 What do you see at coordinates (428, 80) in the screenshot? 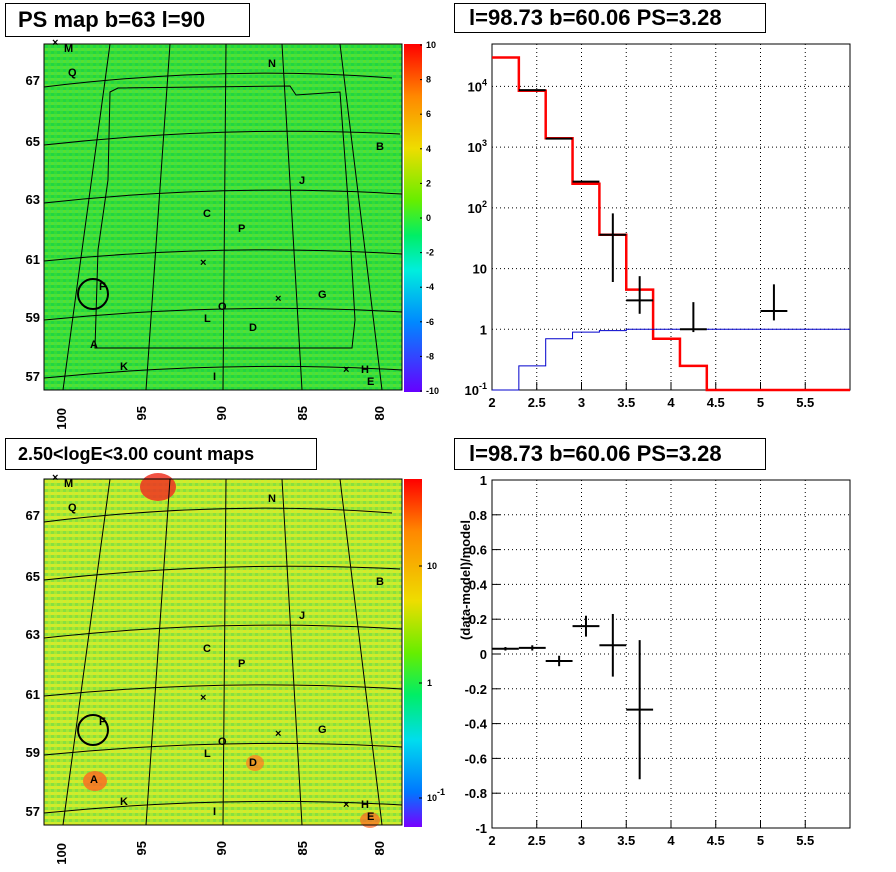
I see `colorbar-label: 8` at bounding box center [428, 80].